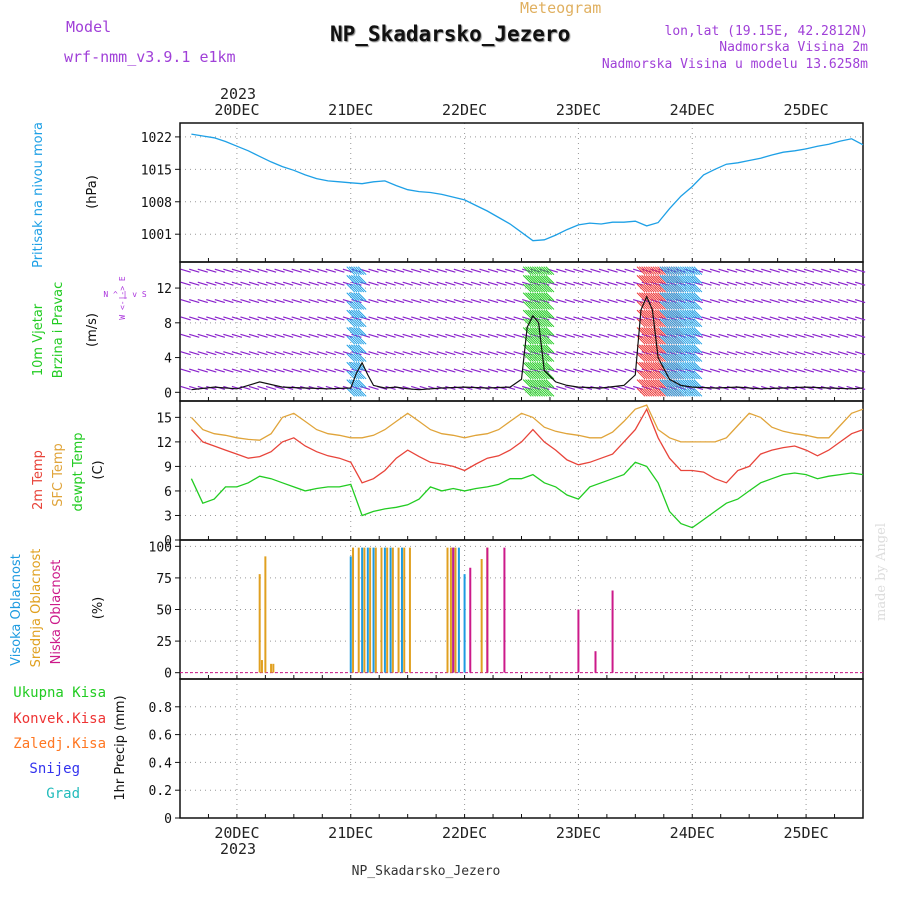 The image size is (900, 900). Describe the element at coordinates (59, 693) in the screenshot. I see `precip-legend-item: Ukupna Kisa` at that location.